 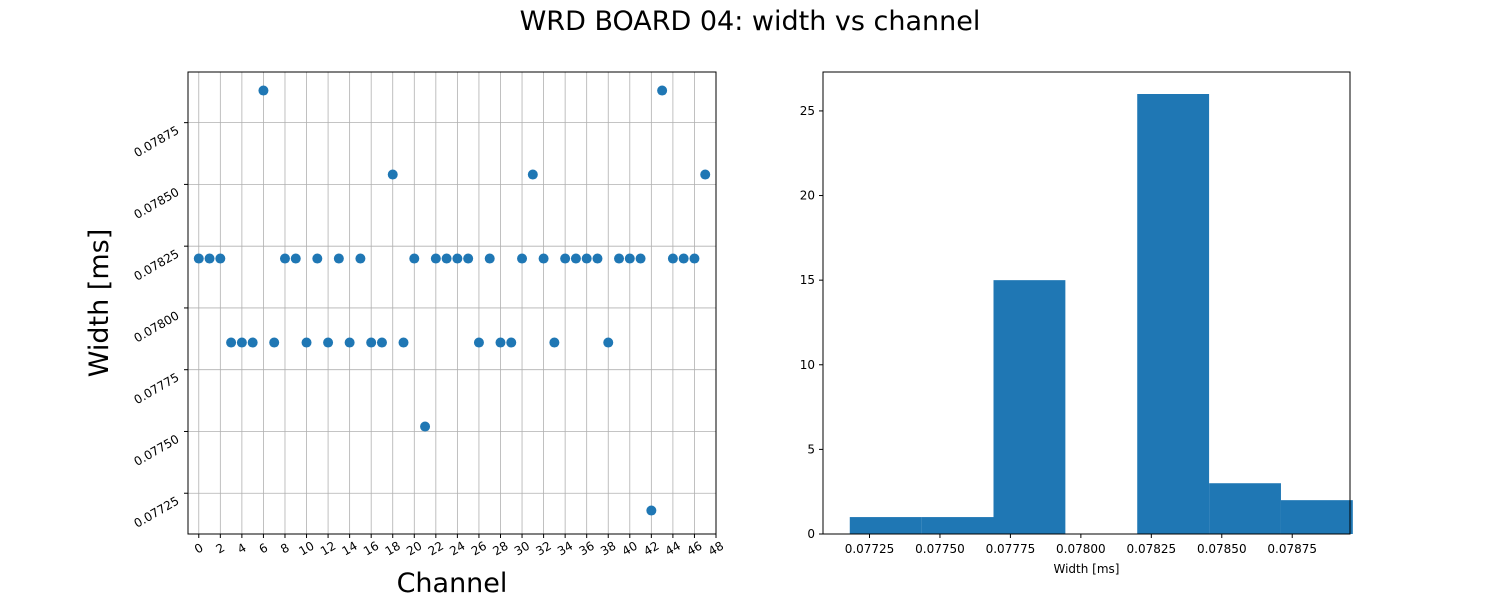 I want to click on x-tick-label: 4, so click(x=242, y=549).